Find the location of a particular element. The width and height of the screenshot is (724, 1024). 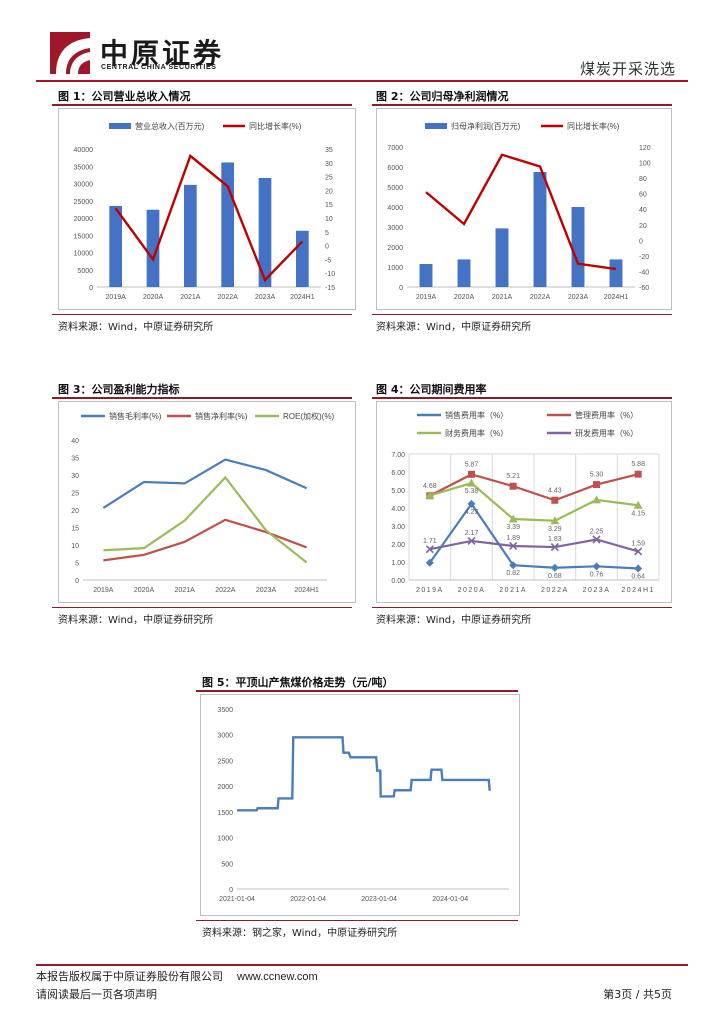

section-title: 煤炭开采洗选 is located at coordinates (627, 69).